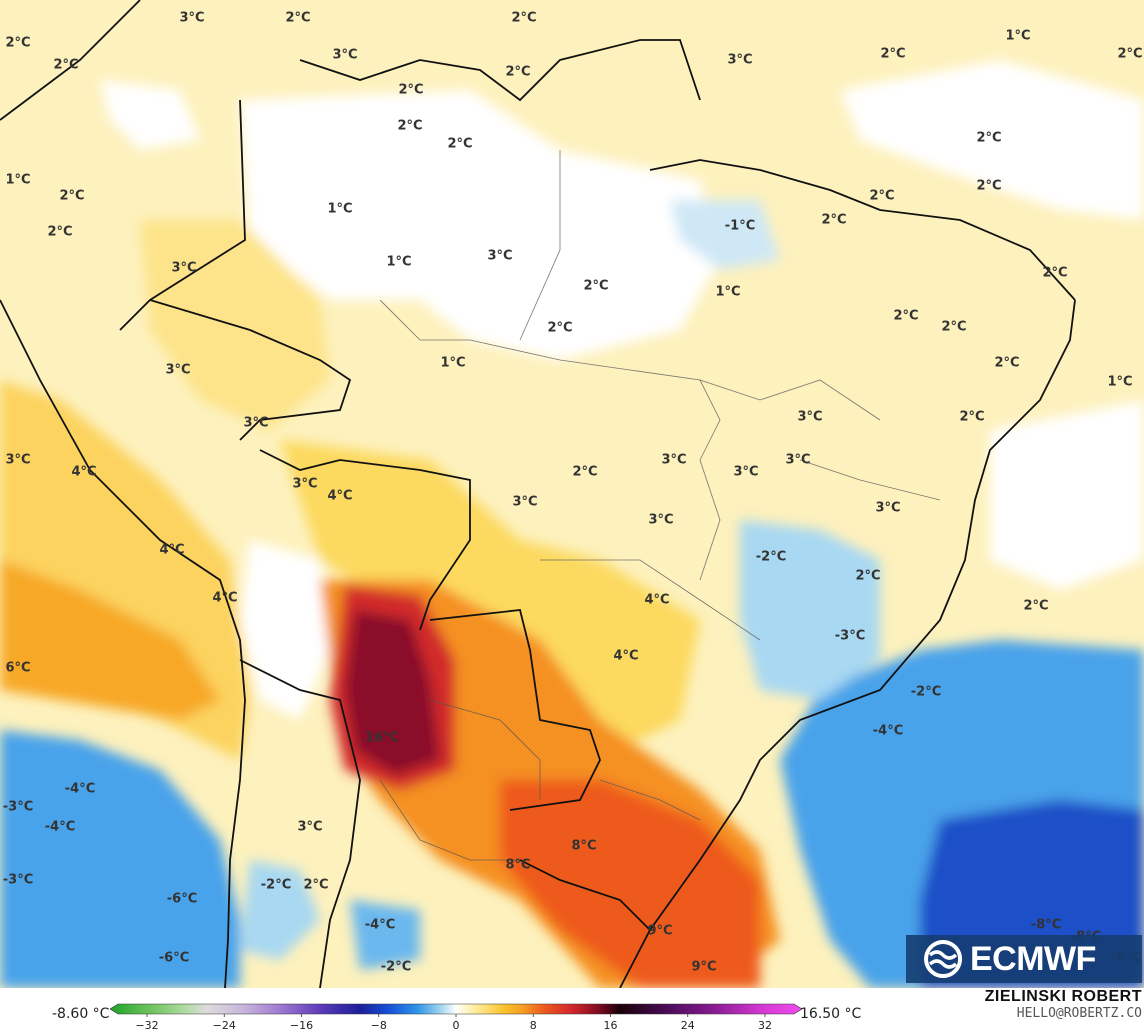 The image size is (1144, 1035). I want to click on field-north-upper, so click(150, 115).